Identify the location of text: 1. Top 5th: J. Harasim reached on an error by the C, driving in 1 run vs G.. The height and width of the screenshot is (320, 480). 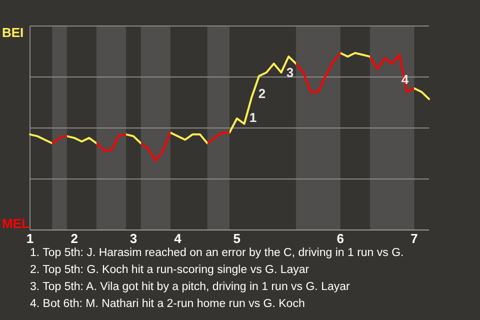
(217, 253).